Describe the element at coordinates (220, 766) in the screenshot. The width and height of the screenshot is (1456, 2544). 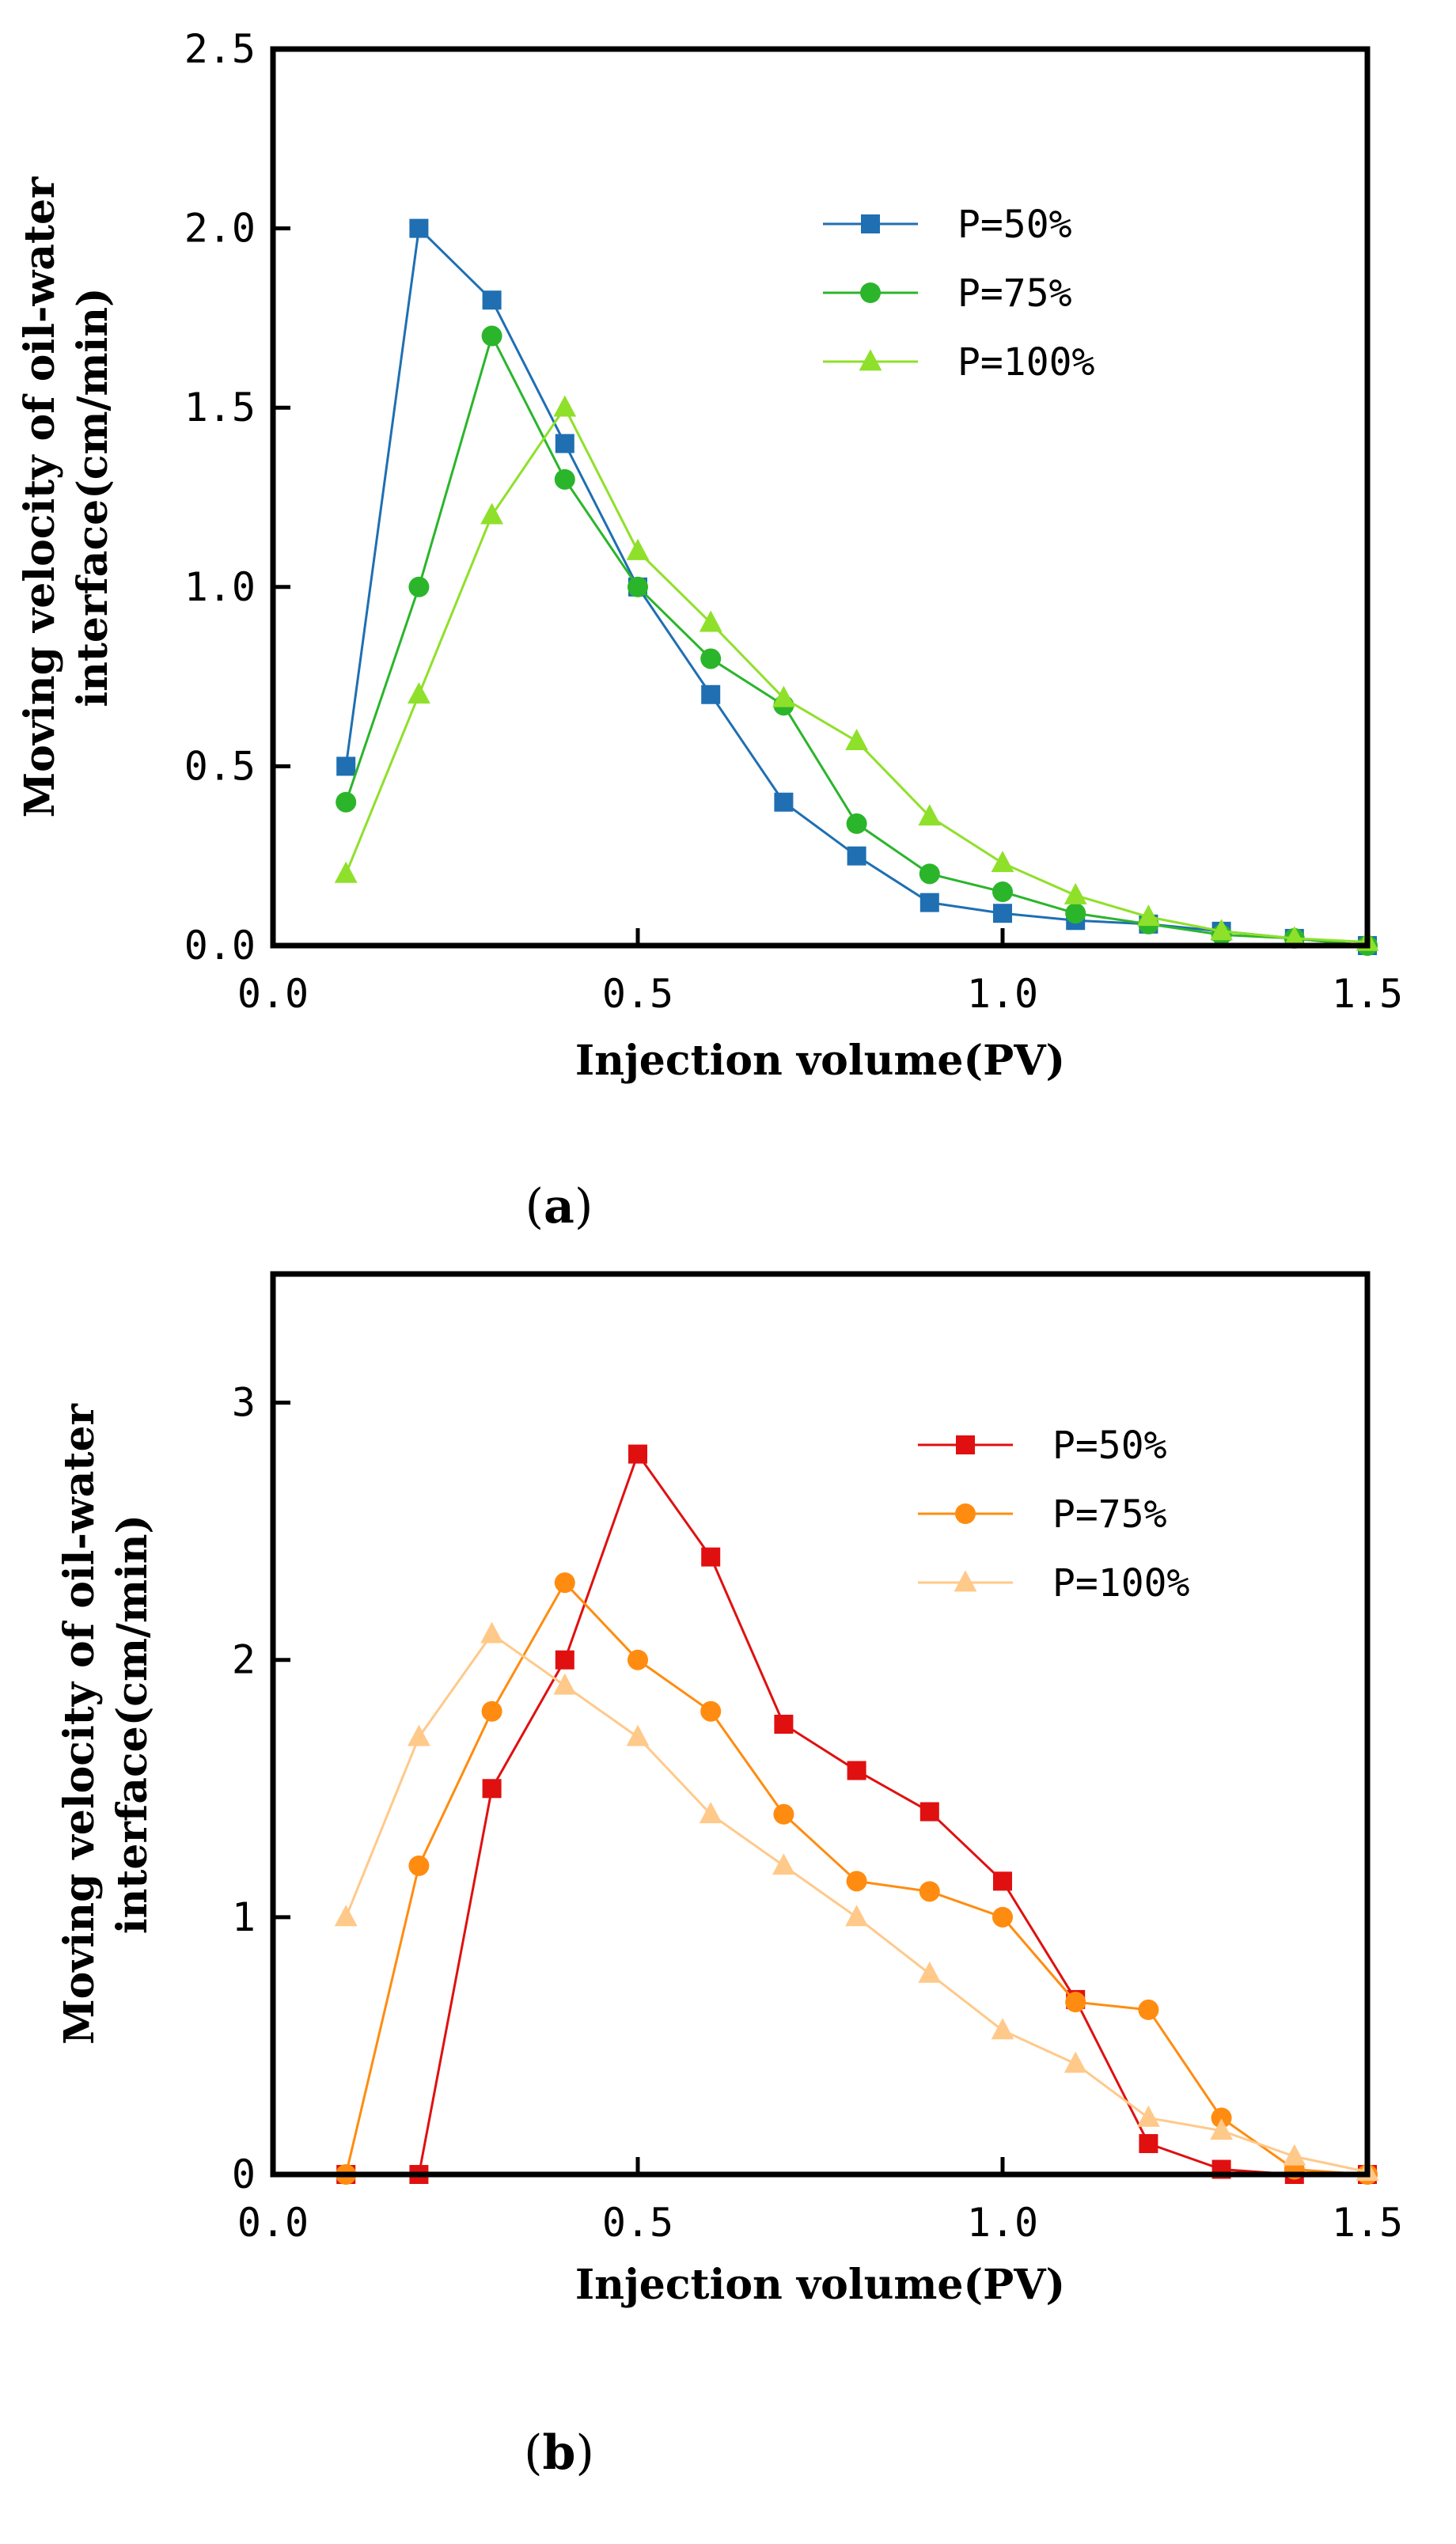
I see `y-tick-label: 0.5` at that location.